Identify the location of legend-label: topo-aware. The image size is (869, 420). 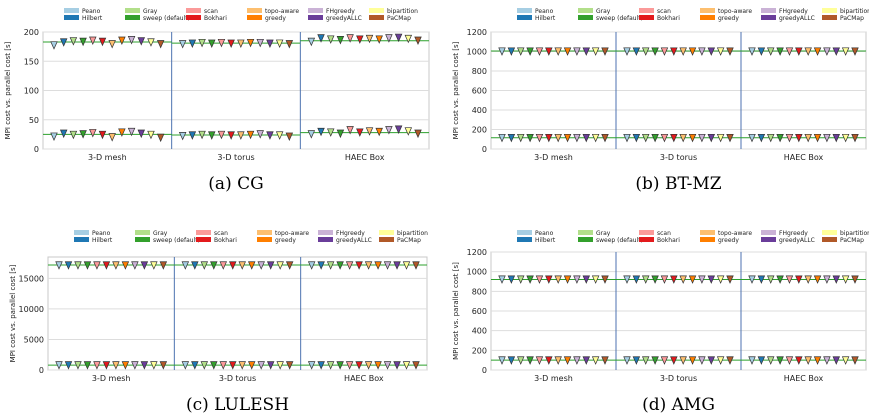
(282, 11).